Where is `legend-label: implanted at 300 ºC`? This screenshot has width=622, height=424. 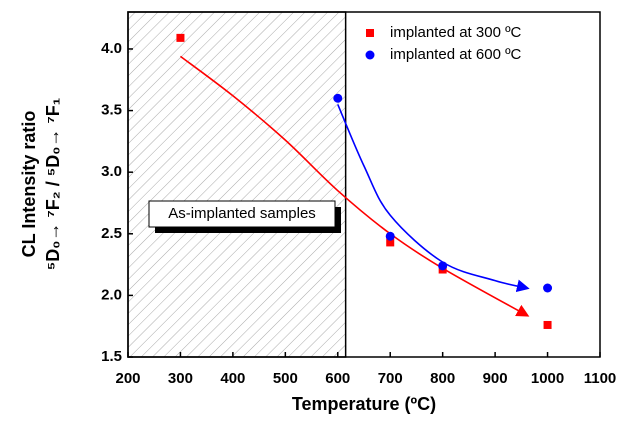 legend-label: implanted at 300 ºC is located at coordinates (456, 32).